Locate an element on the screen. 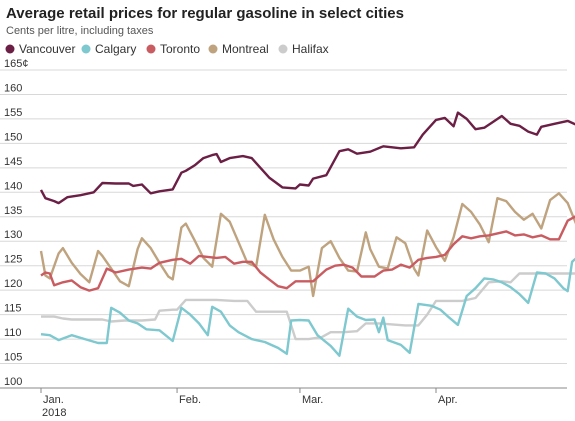 The width and height of the screenshot is (575, 421). y-tick-label: 120 is located at coordinates (13, 284).